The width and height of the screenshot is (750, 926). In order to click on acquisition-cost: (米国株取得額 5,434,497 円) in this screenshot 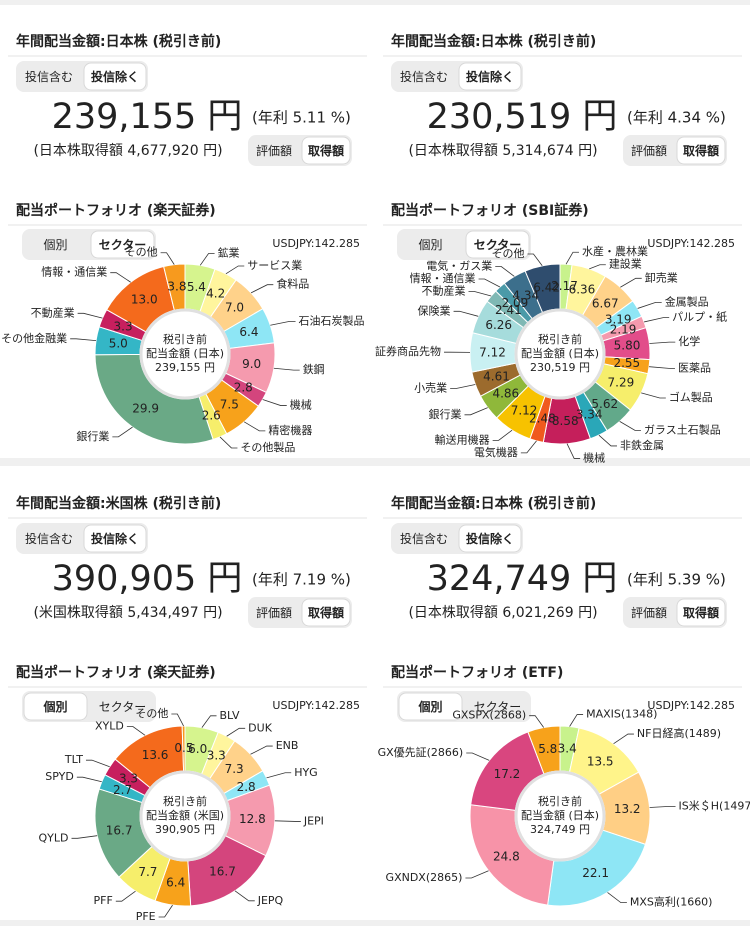, I will do `click(127, 612)`.